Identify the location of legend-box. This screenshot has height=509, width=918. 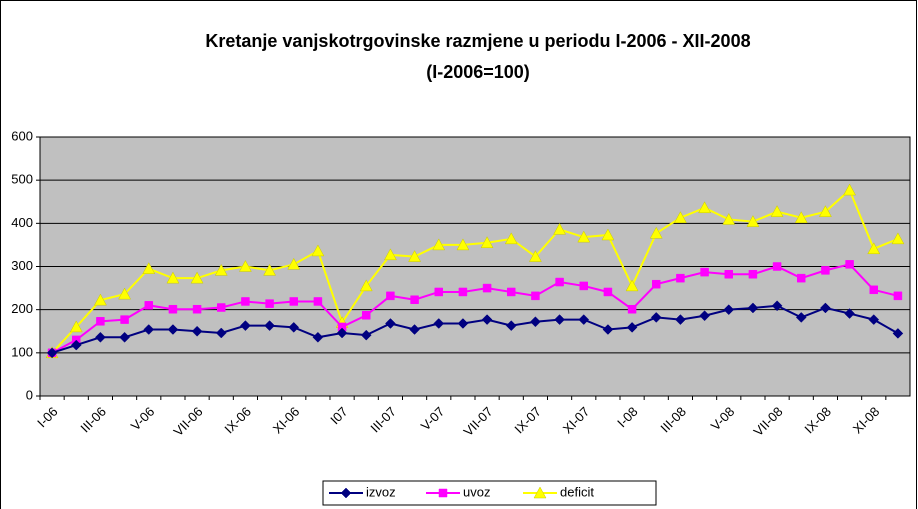
(489, 493).